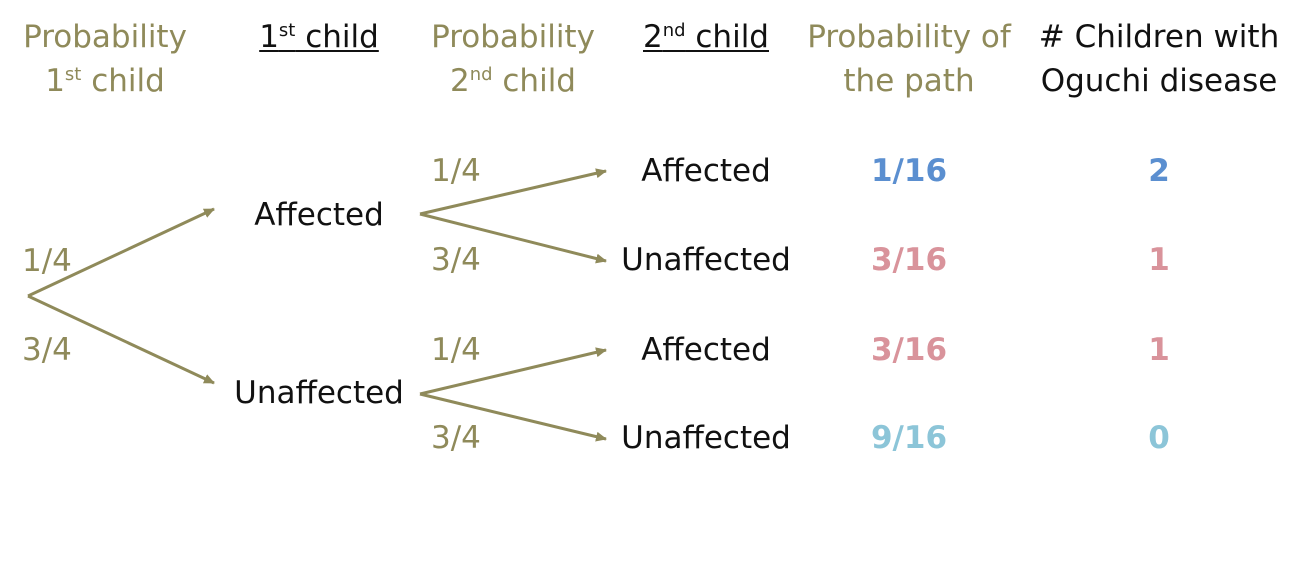 The image size is (1306, 572). Describe the element at coordinates (706, 171) in the screenshot. I see `node-second-affected-1: Affected` at that location.